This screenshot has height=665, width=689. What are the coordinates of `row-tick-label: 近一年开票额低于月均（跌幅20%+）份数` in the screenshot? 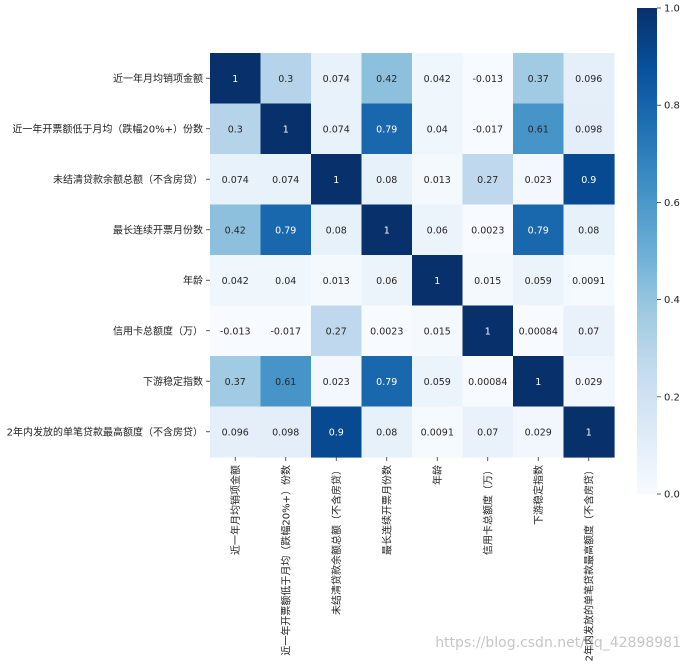 It's located at (107, 128).